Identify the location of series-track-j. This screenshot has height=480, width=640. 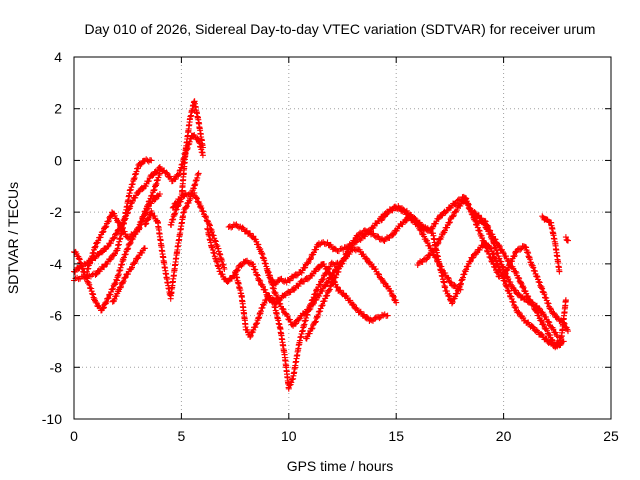
(288, 325).